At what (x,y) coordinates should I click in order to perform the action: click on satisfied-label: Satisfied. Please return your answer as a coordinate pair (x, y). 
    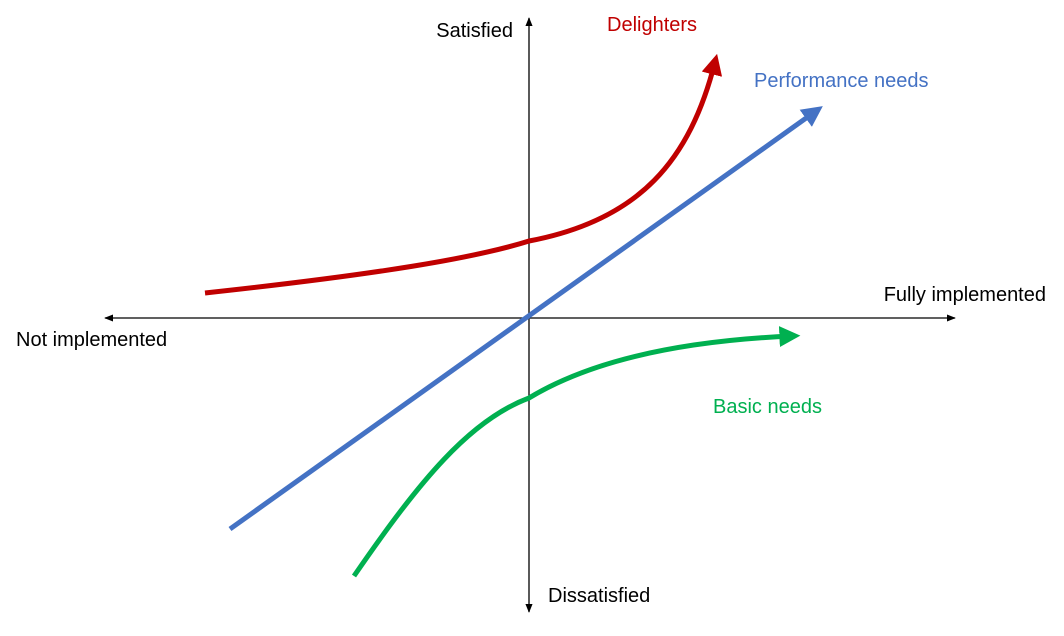
    Looking at the image, I should click on (474, 31).